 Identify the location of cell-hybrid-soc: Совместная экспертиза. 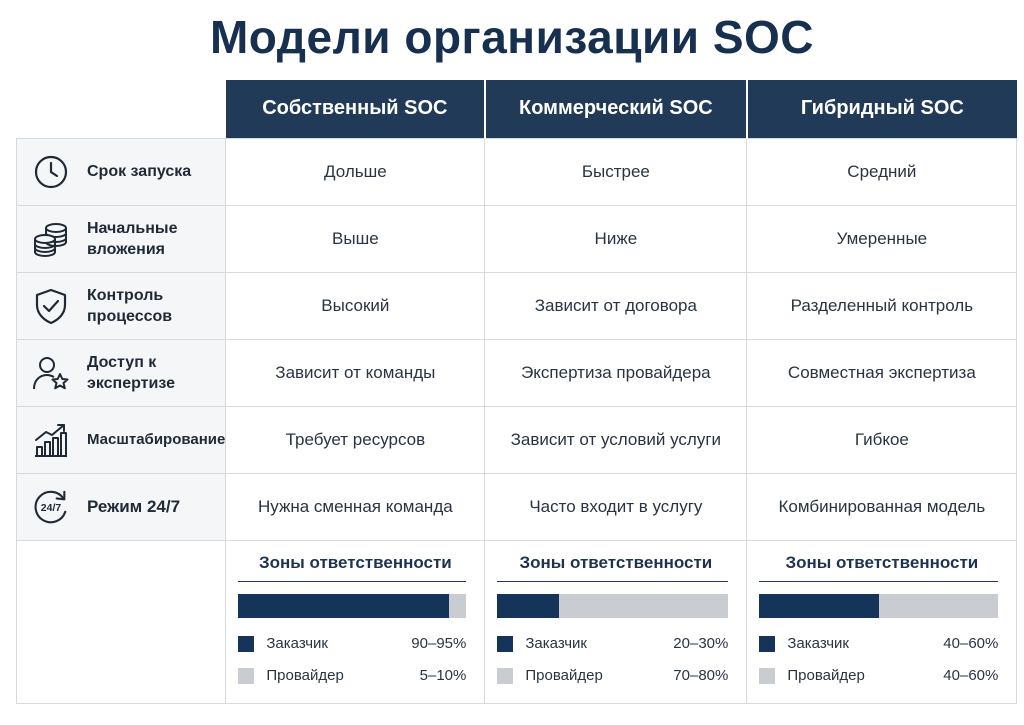
(882, 372).